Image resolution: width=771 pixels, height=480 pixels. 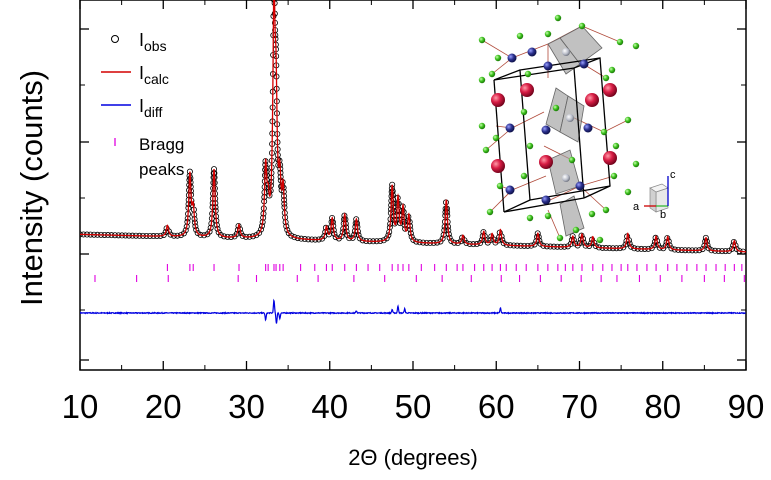 I want to click on series-bragg-peaks, so click(x=419, y=273).